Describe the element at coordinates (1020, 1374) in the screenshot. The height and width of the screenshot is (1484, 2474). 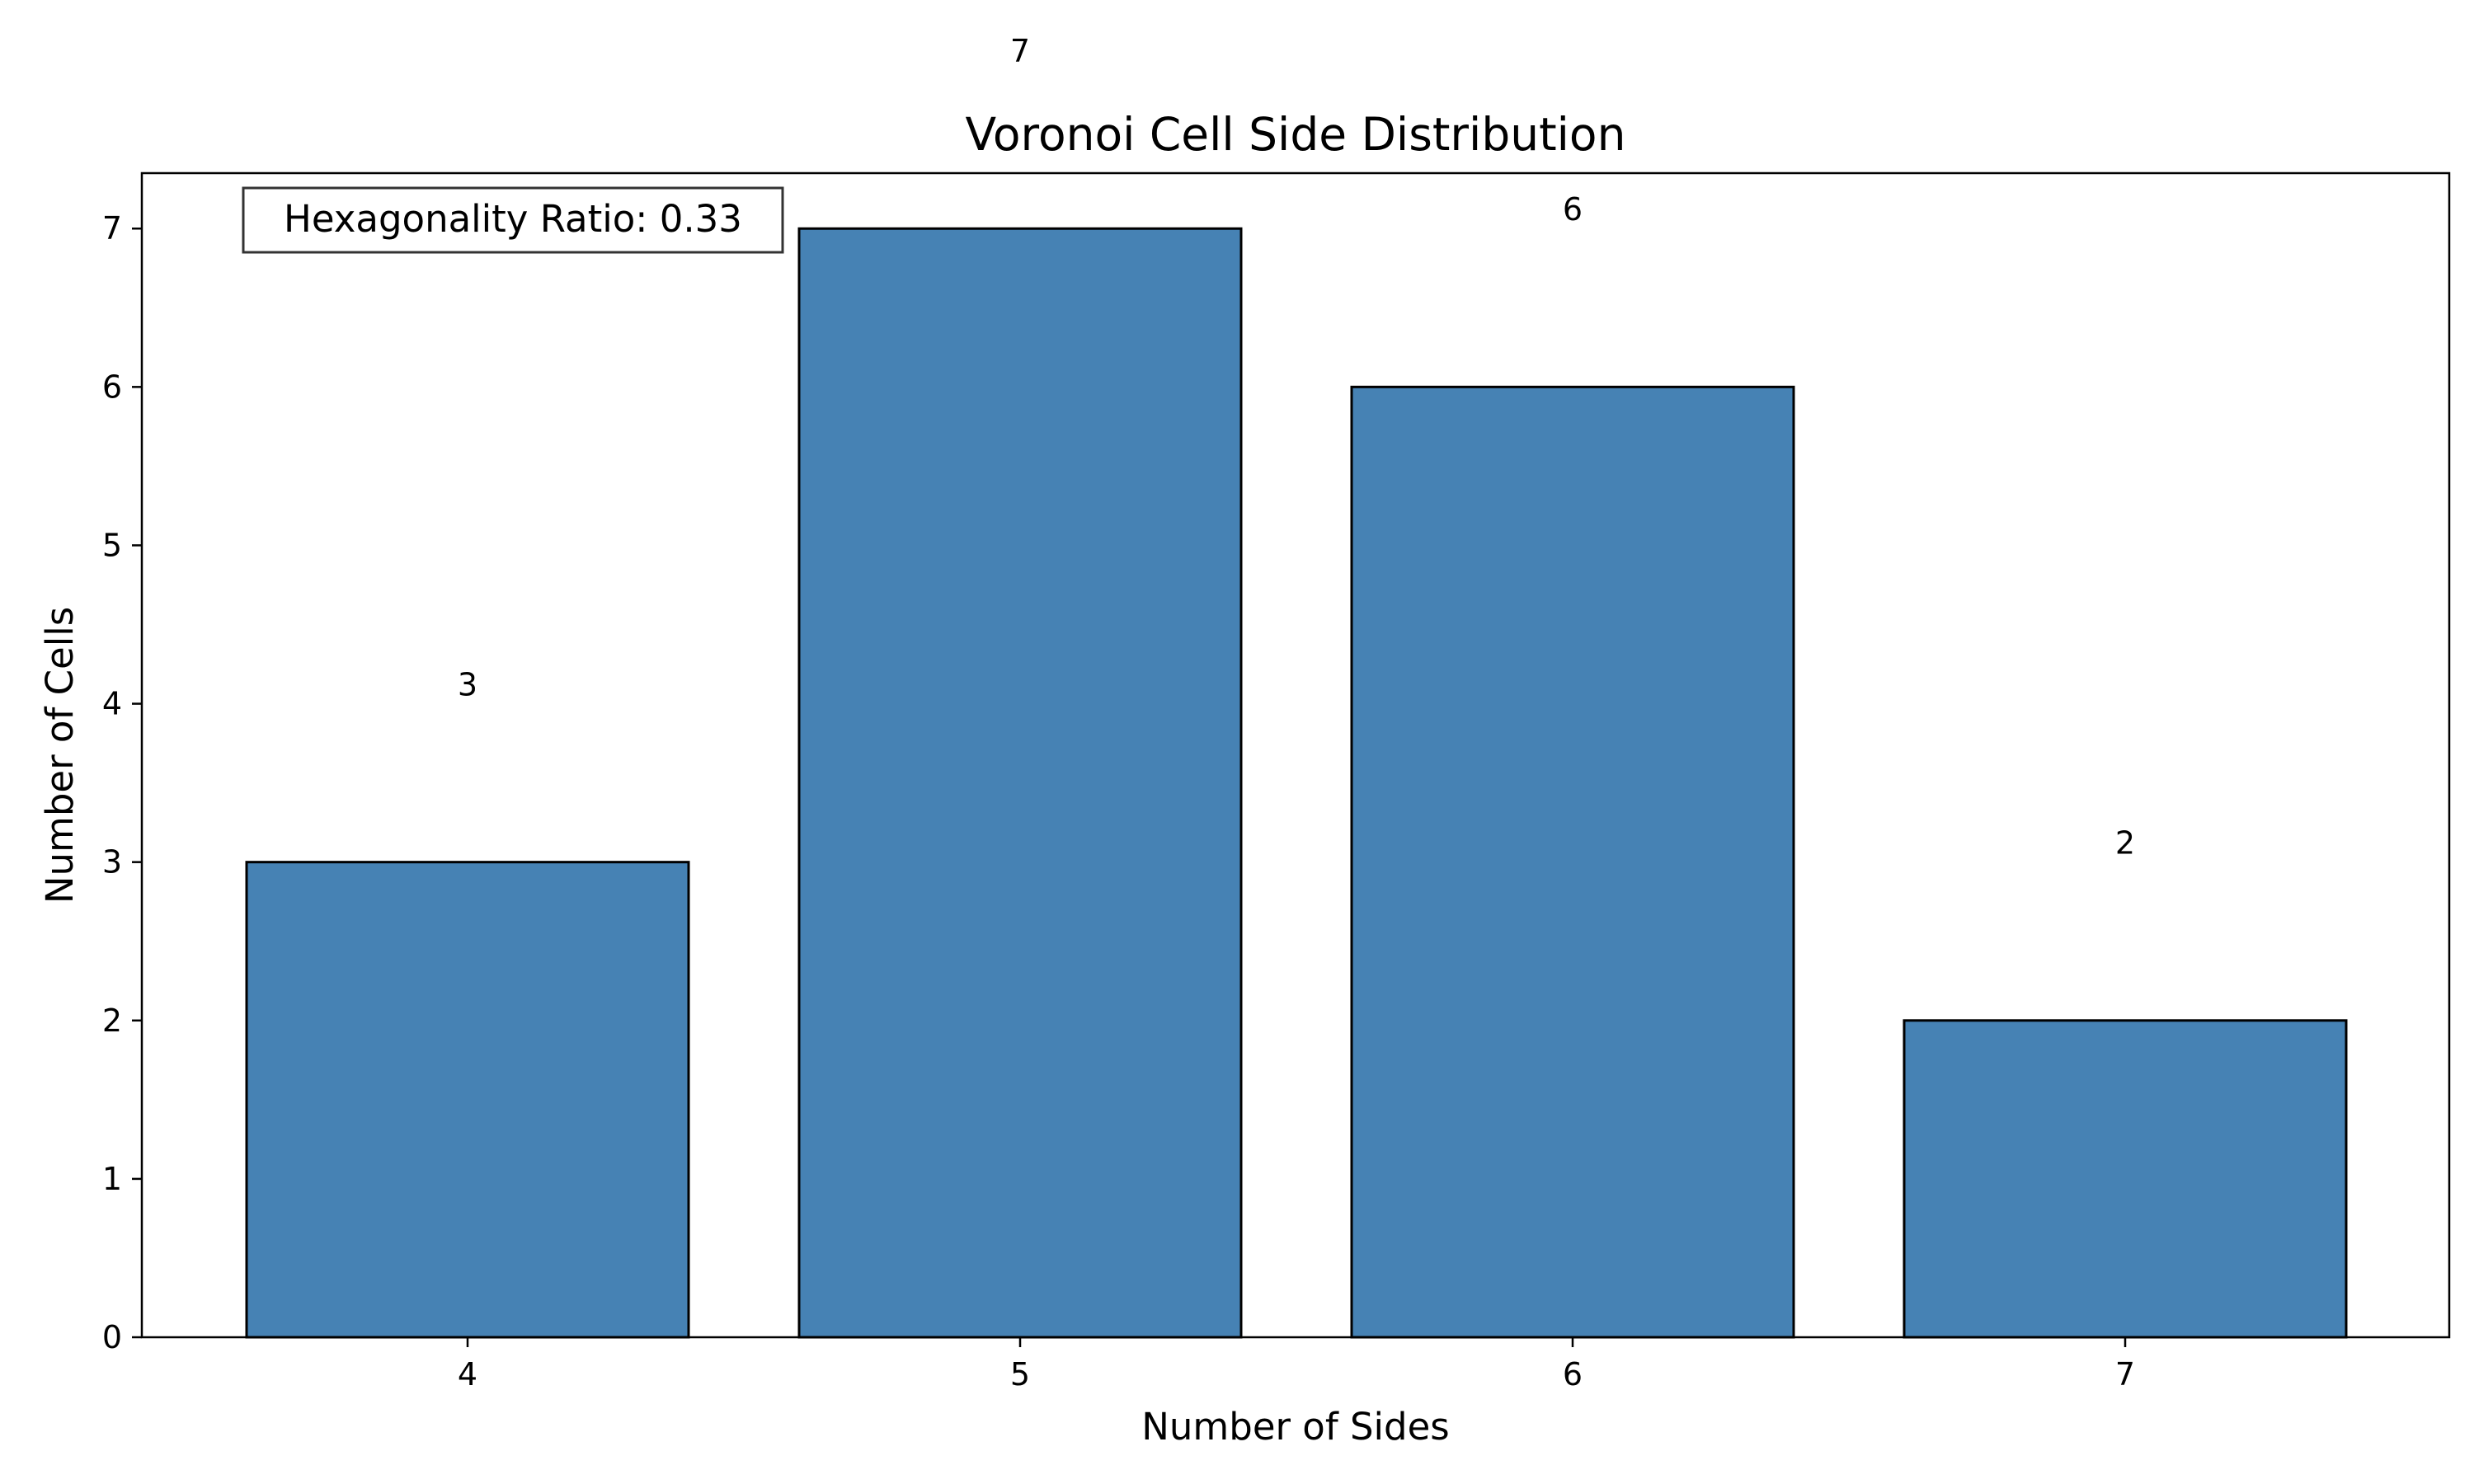
I see `x-tick-label-5: 5` at that location.